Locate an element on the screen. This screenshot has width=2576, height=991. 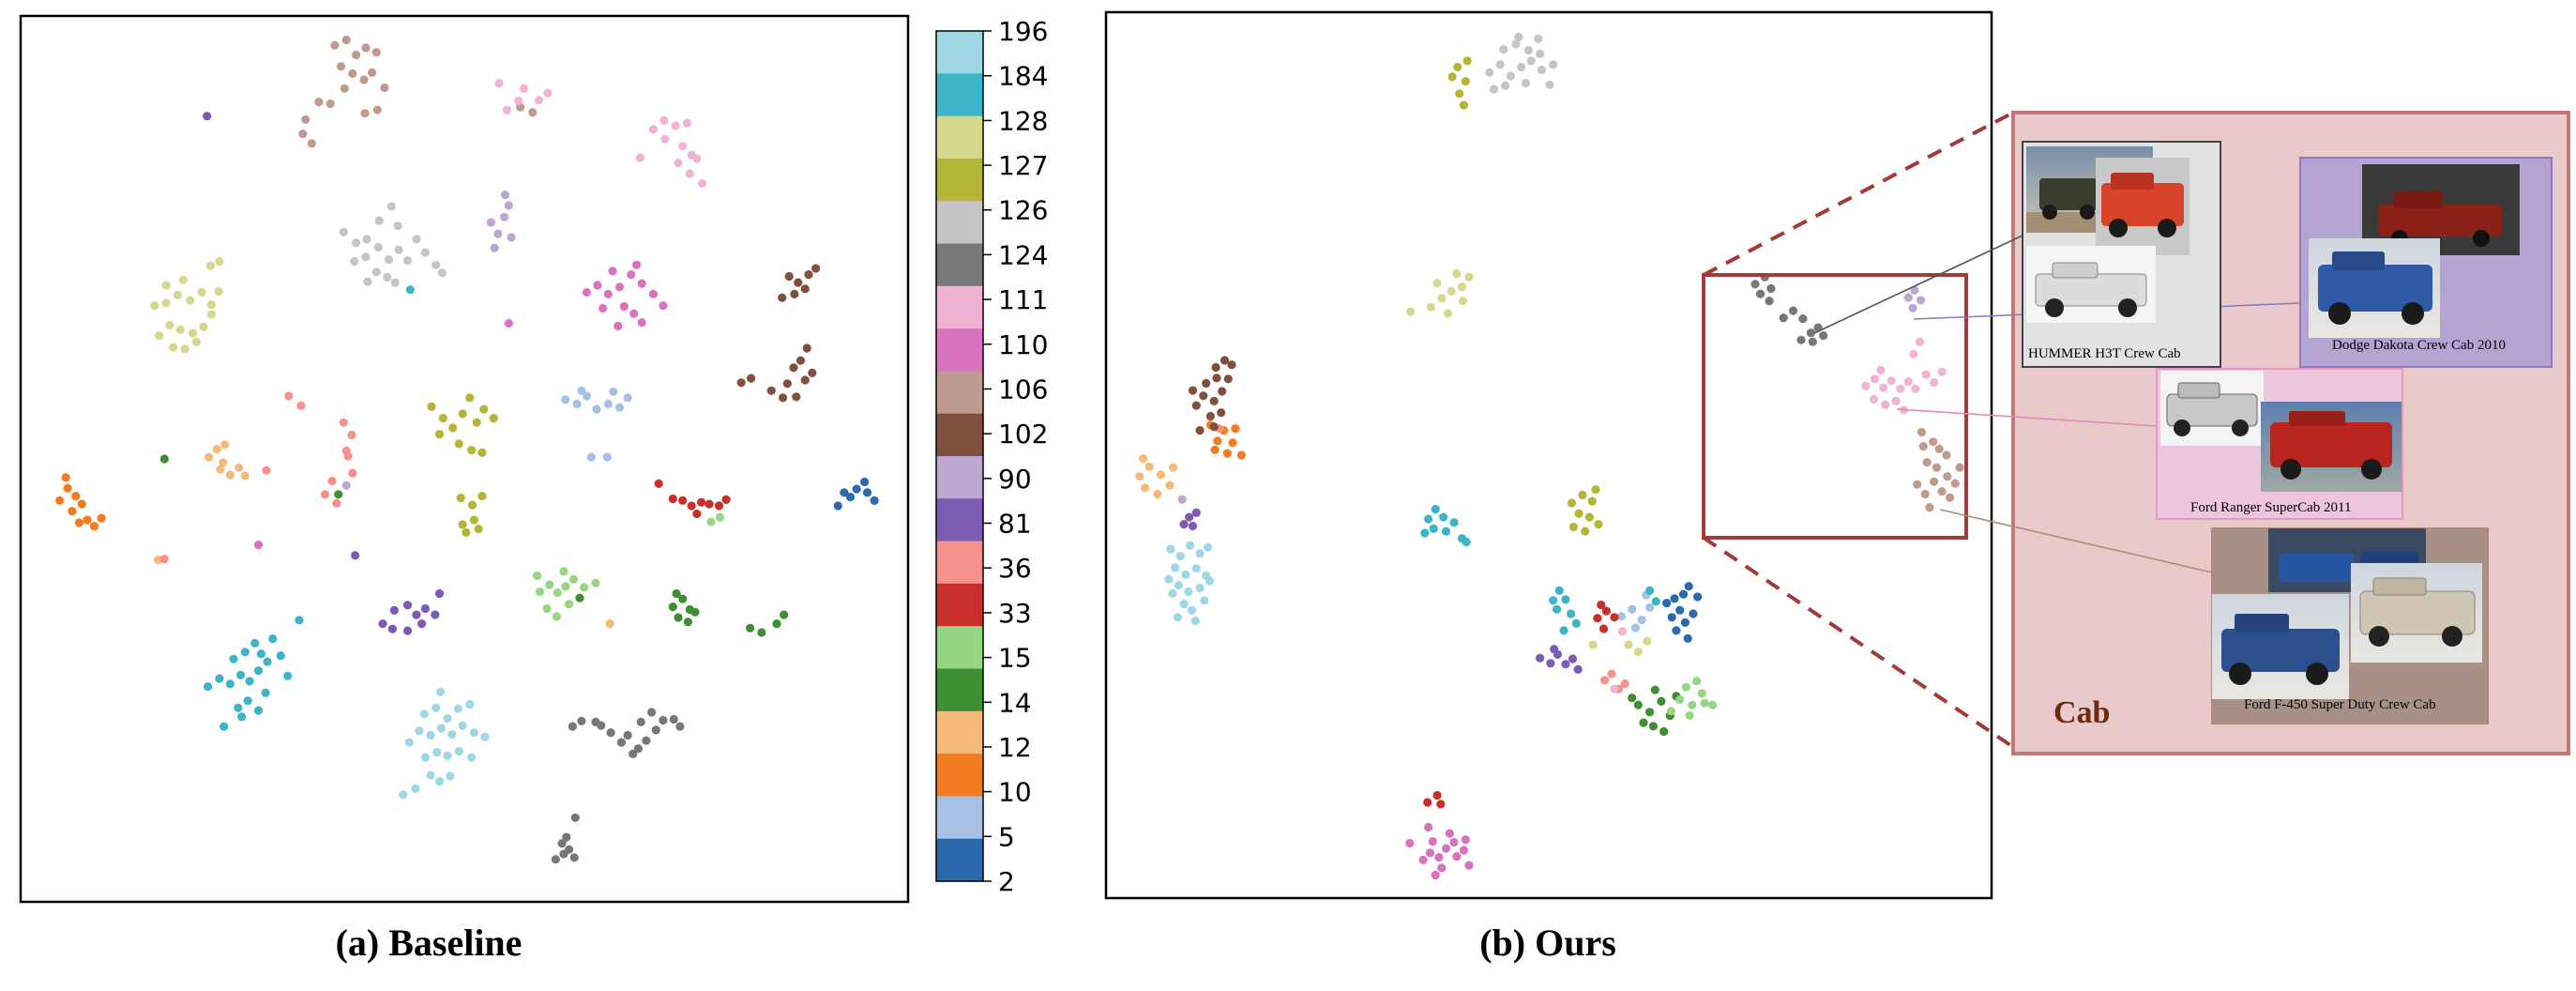
colorbar-tick-label: 110 is located at coordinates (1023, 344).